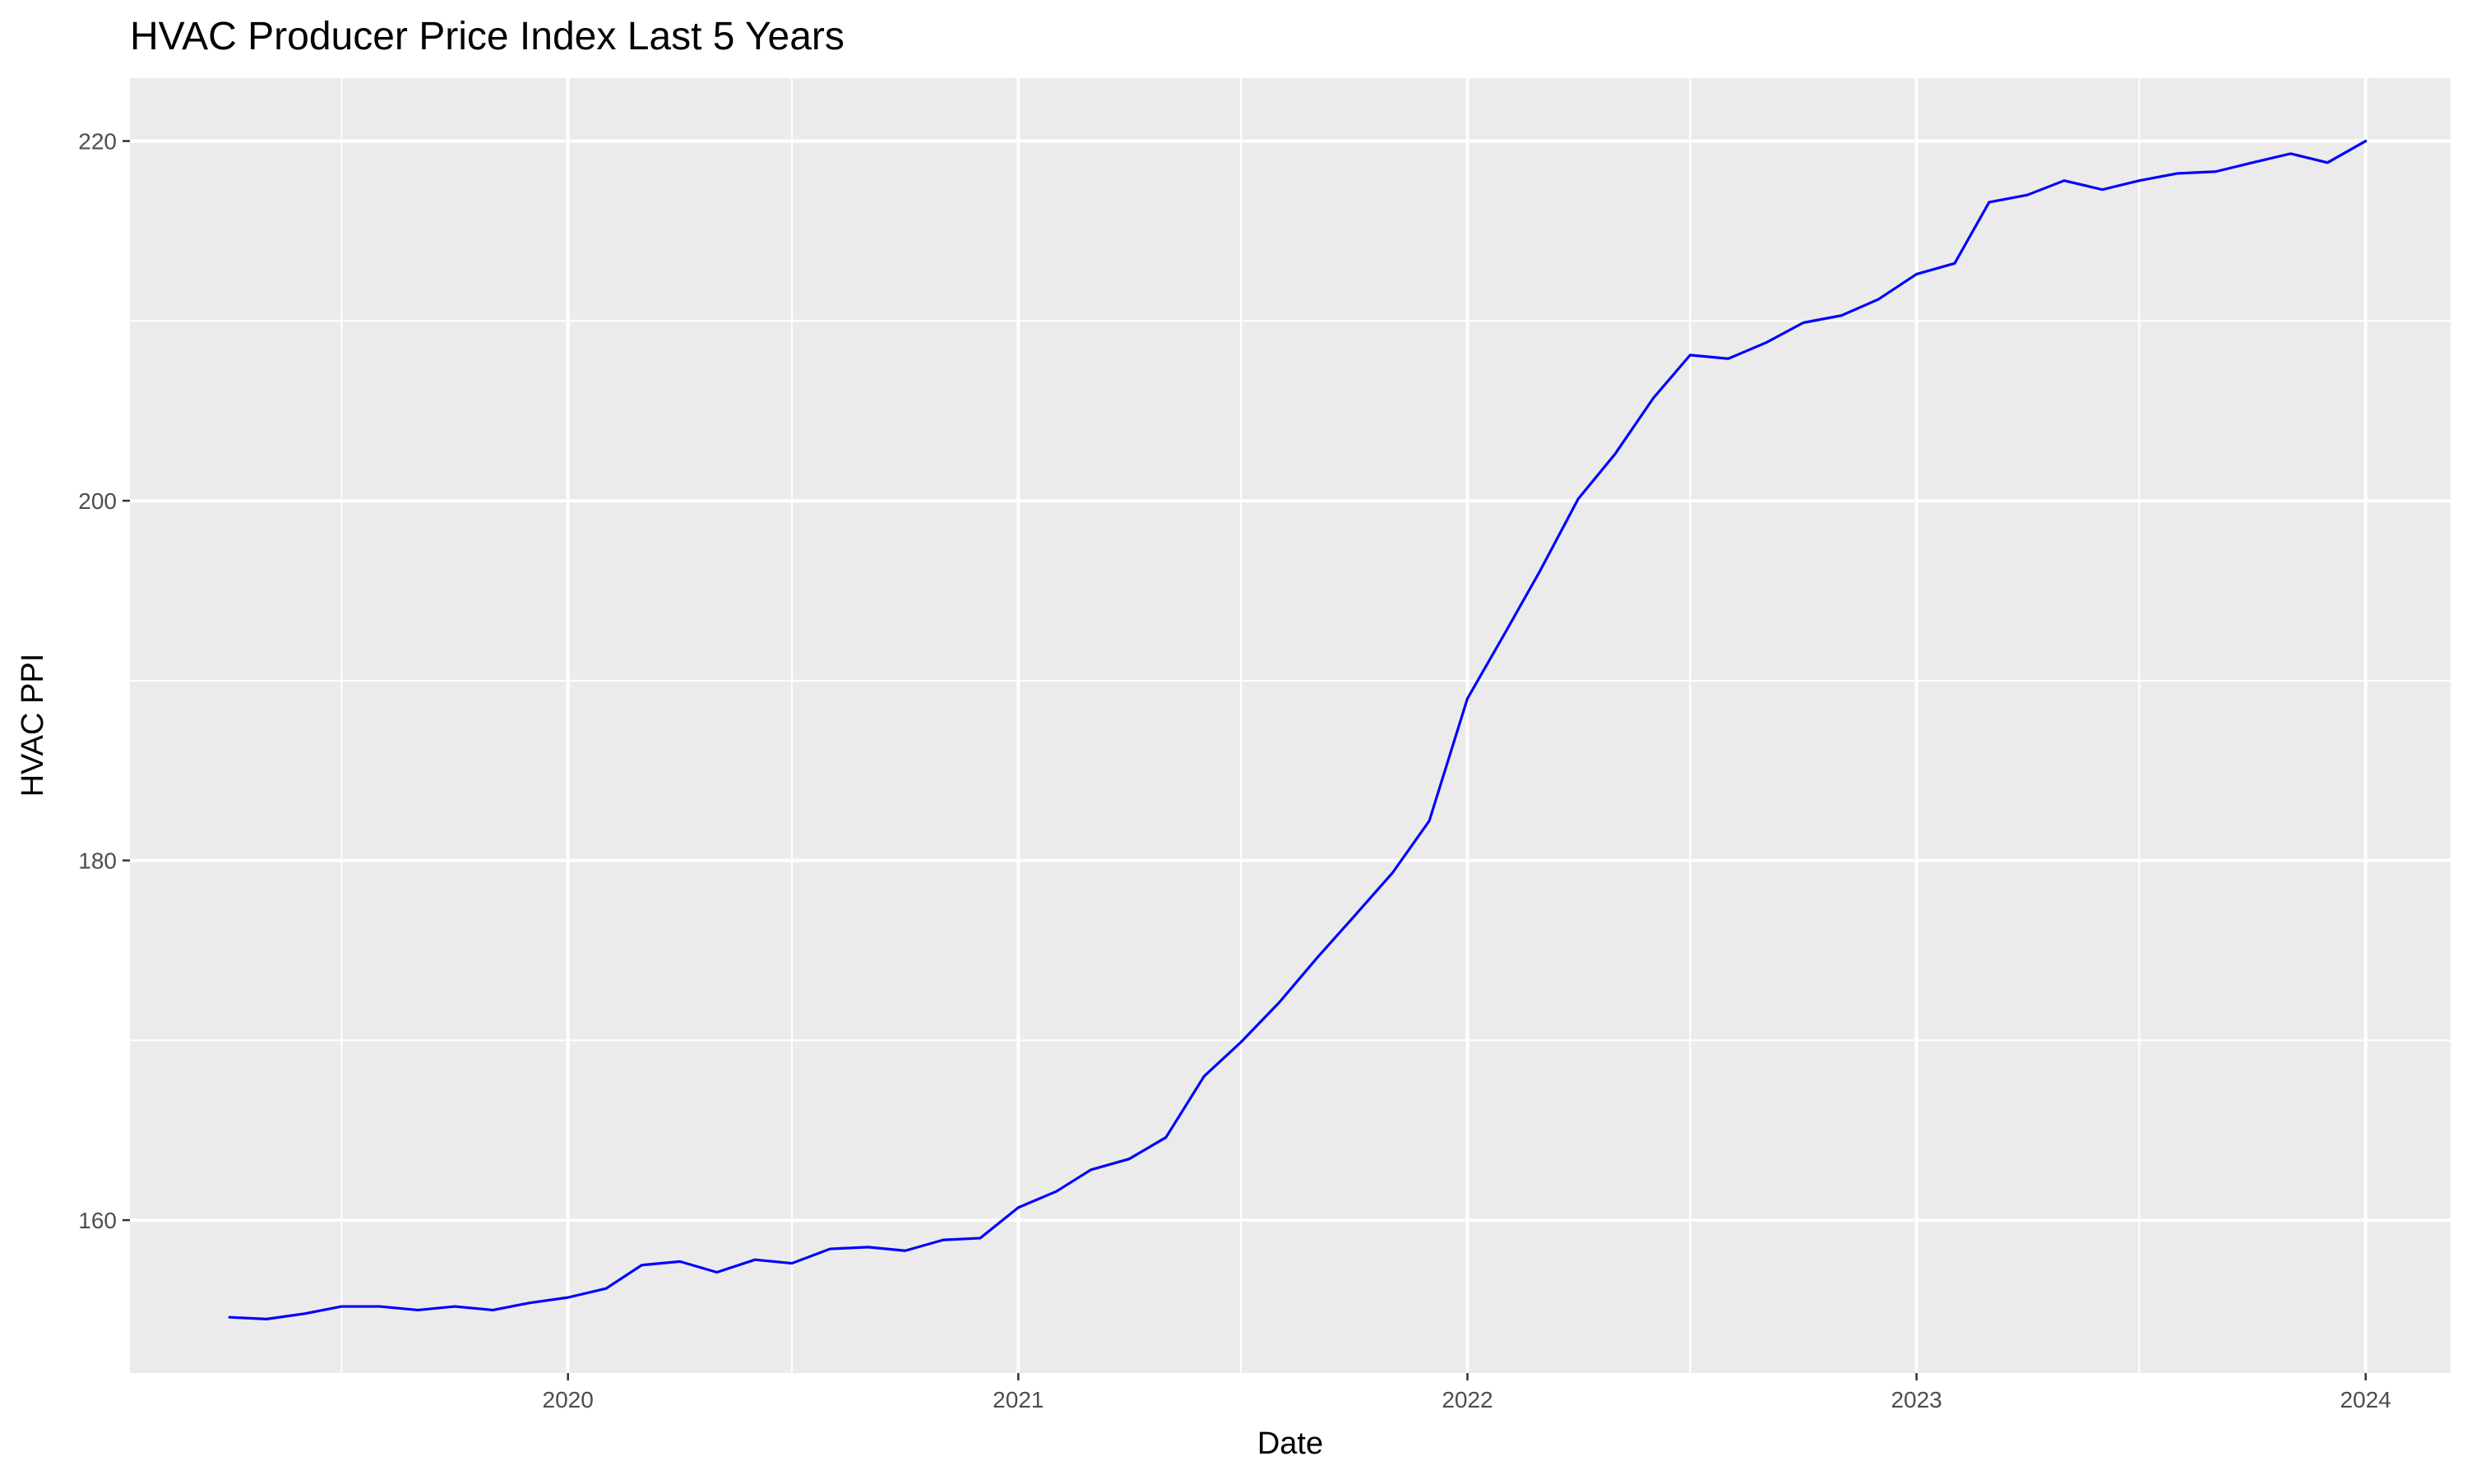 Image resolution: width=2467 pixels, height=1484 pixels. Describe the element at coordinates (98, 1220) in the screenshot. I see `y-tick-label: 160` at that location.